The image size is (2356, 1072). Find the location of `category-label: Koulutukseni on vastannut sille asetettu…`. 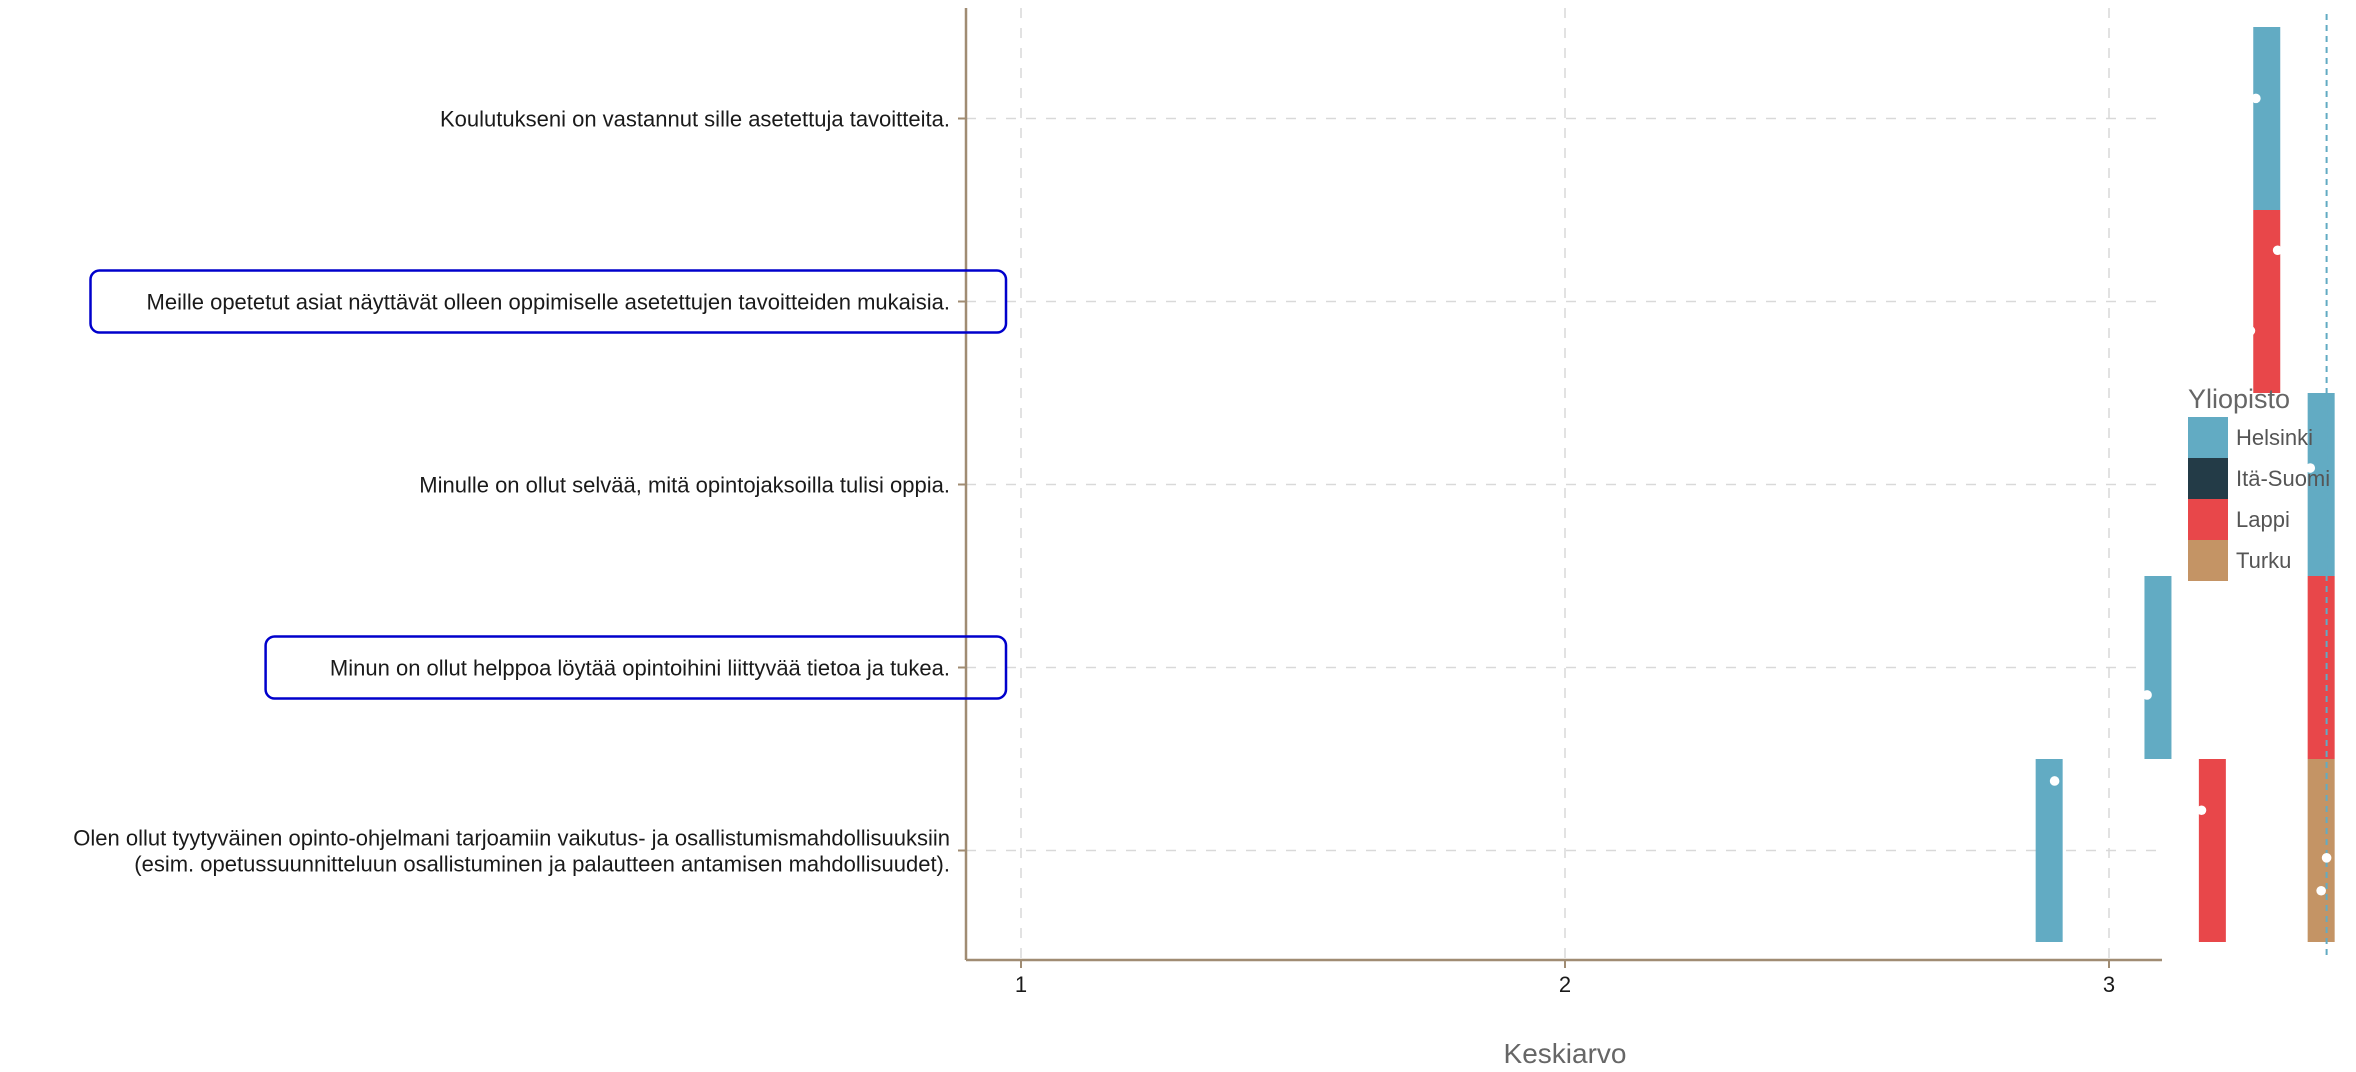

category-label: Koulutukseni on vastannut sille asetettu… is located at coordinates (695, 119).